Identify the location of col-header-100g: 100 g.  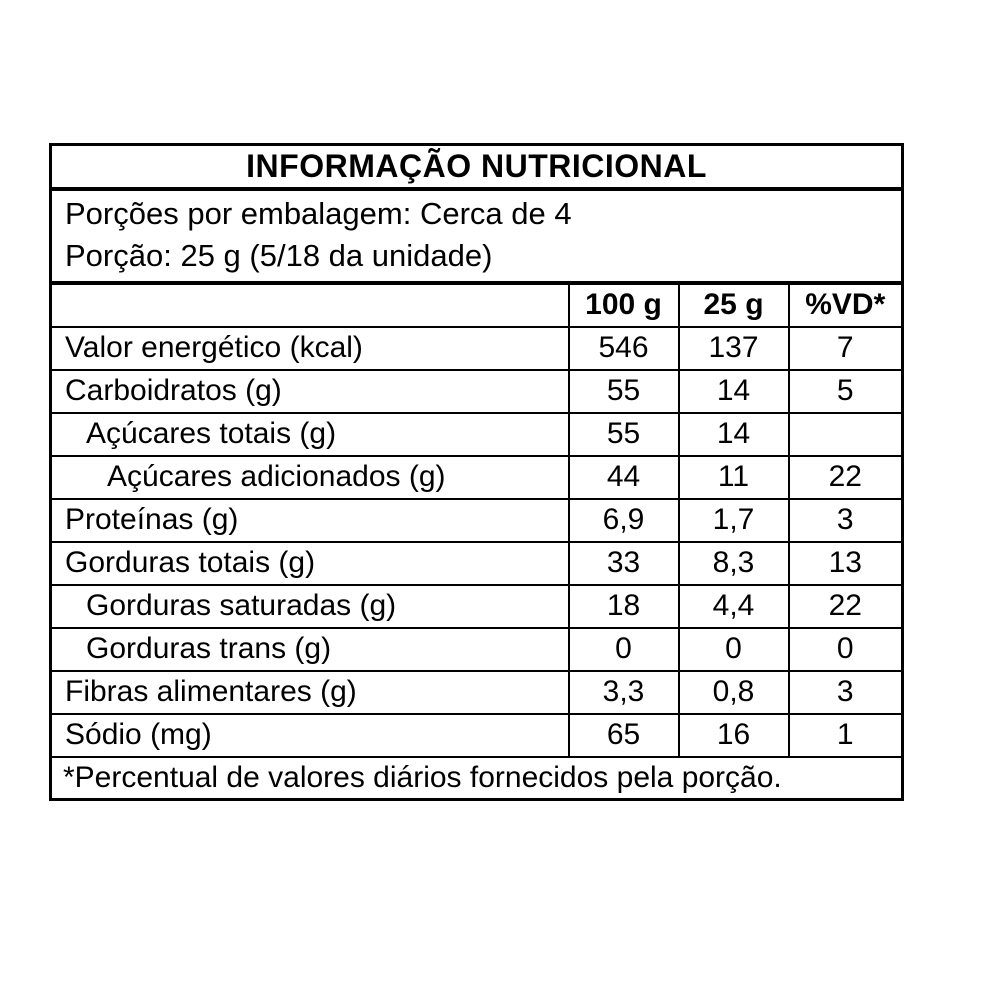
(623, 304).